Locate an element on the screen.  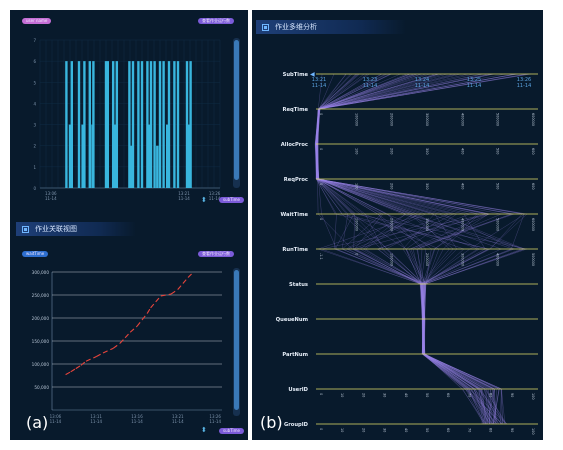
axis-tick-label: 60 is located at coordinates (448, 395).